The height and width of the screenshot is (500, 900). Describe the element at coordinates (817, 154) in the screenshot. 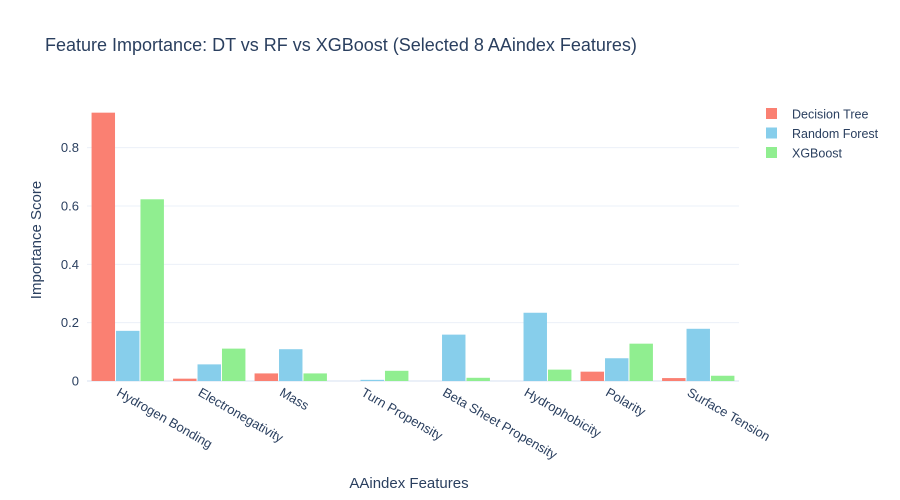

I see `legend-label: XGBoost` at that location.